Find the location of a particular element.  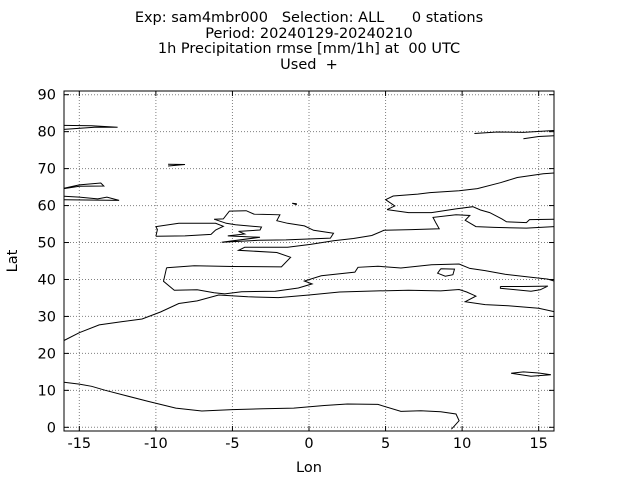

title-used-line: Used + is located at coordinates (309, 64).